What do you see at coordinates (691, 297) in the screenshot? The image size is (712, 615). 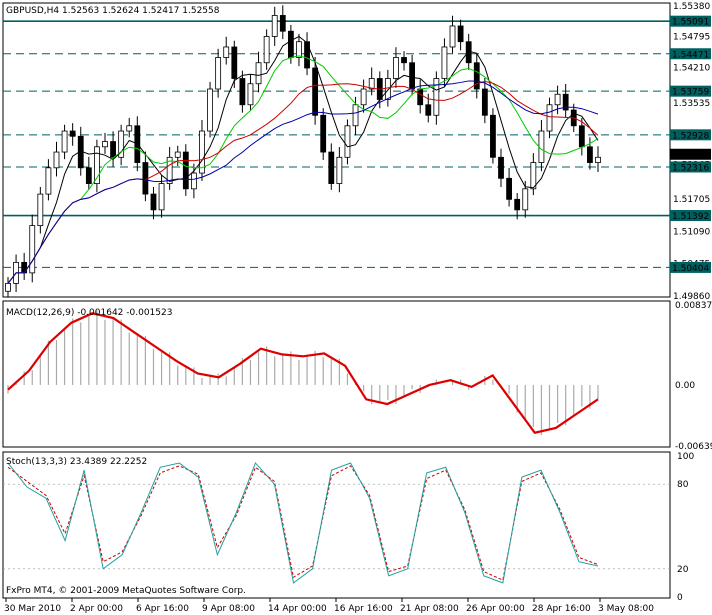 I see `price-axis-label: 1.49860` at bounding box center [691, 297].